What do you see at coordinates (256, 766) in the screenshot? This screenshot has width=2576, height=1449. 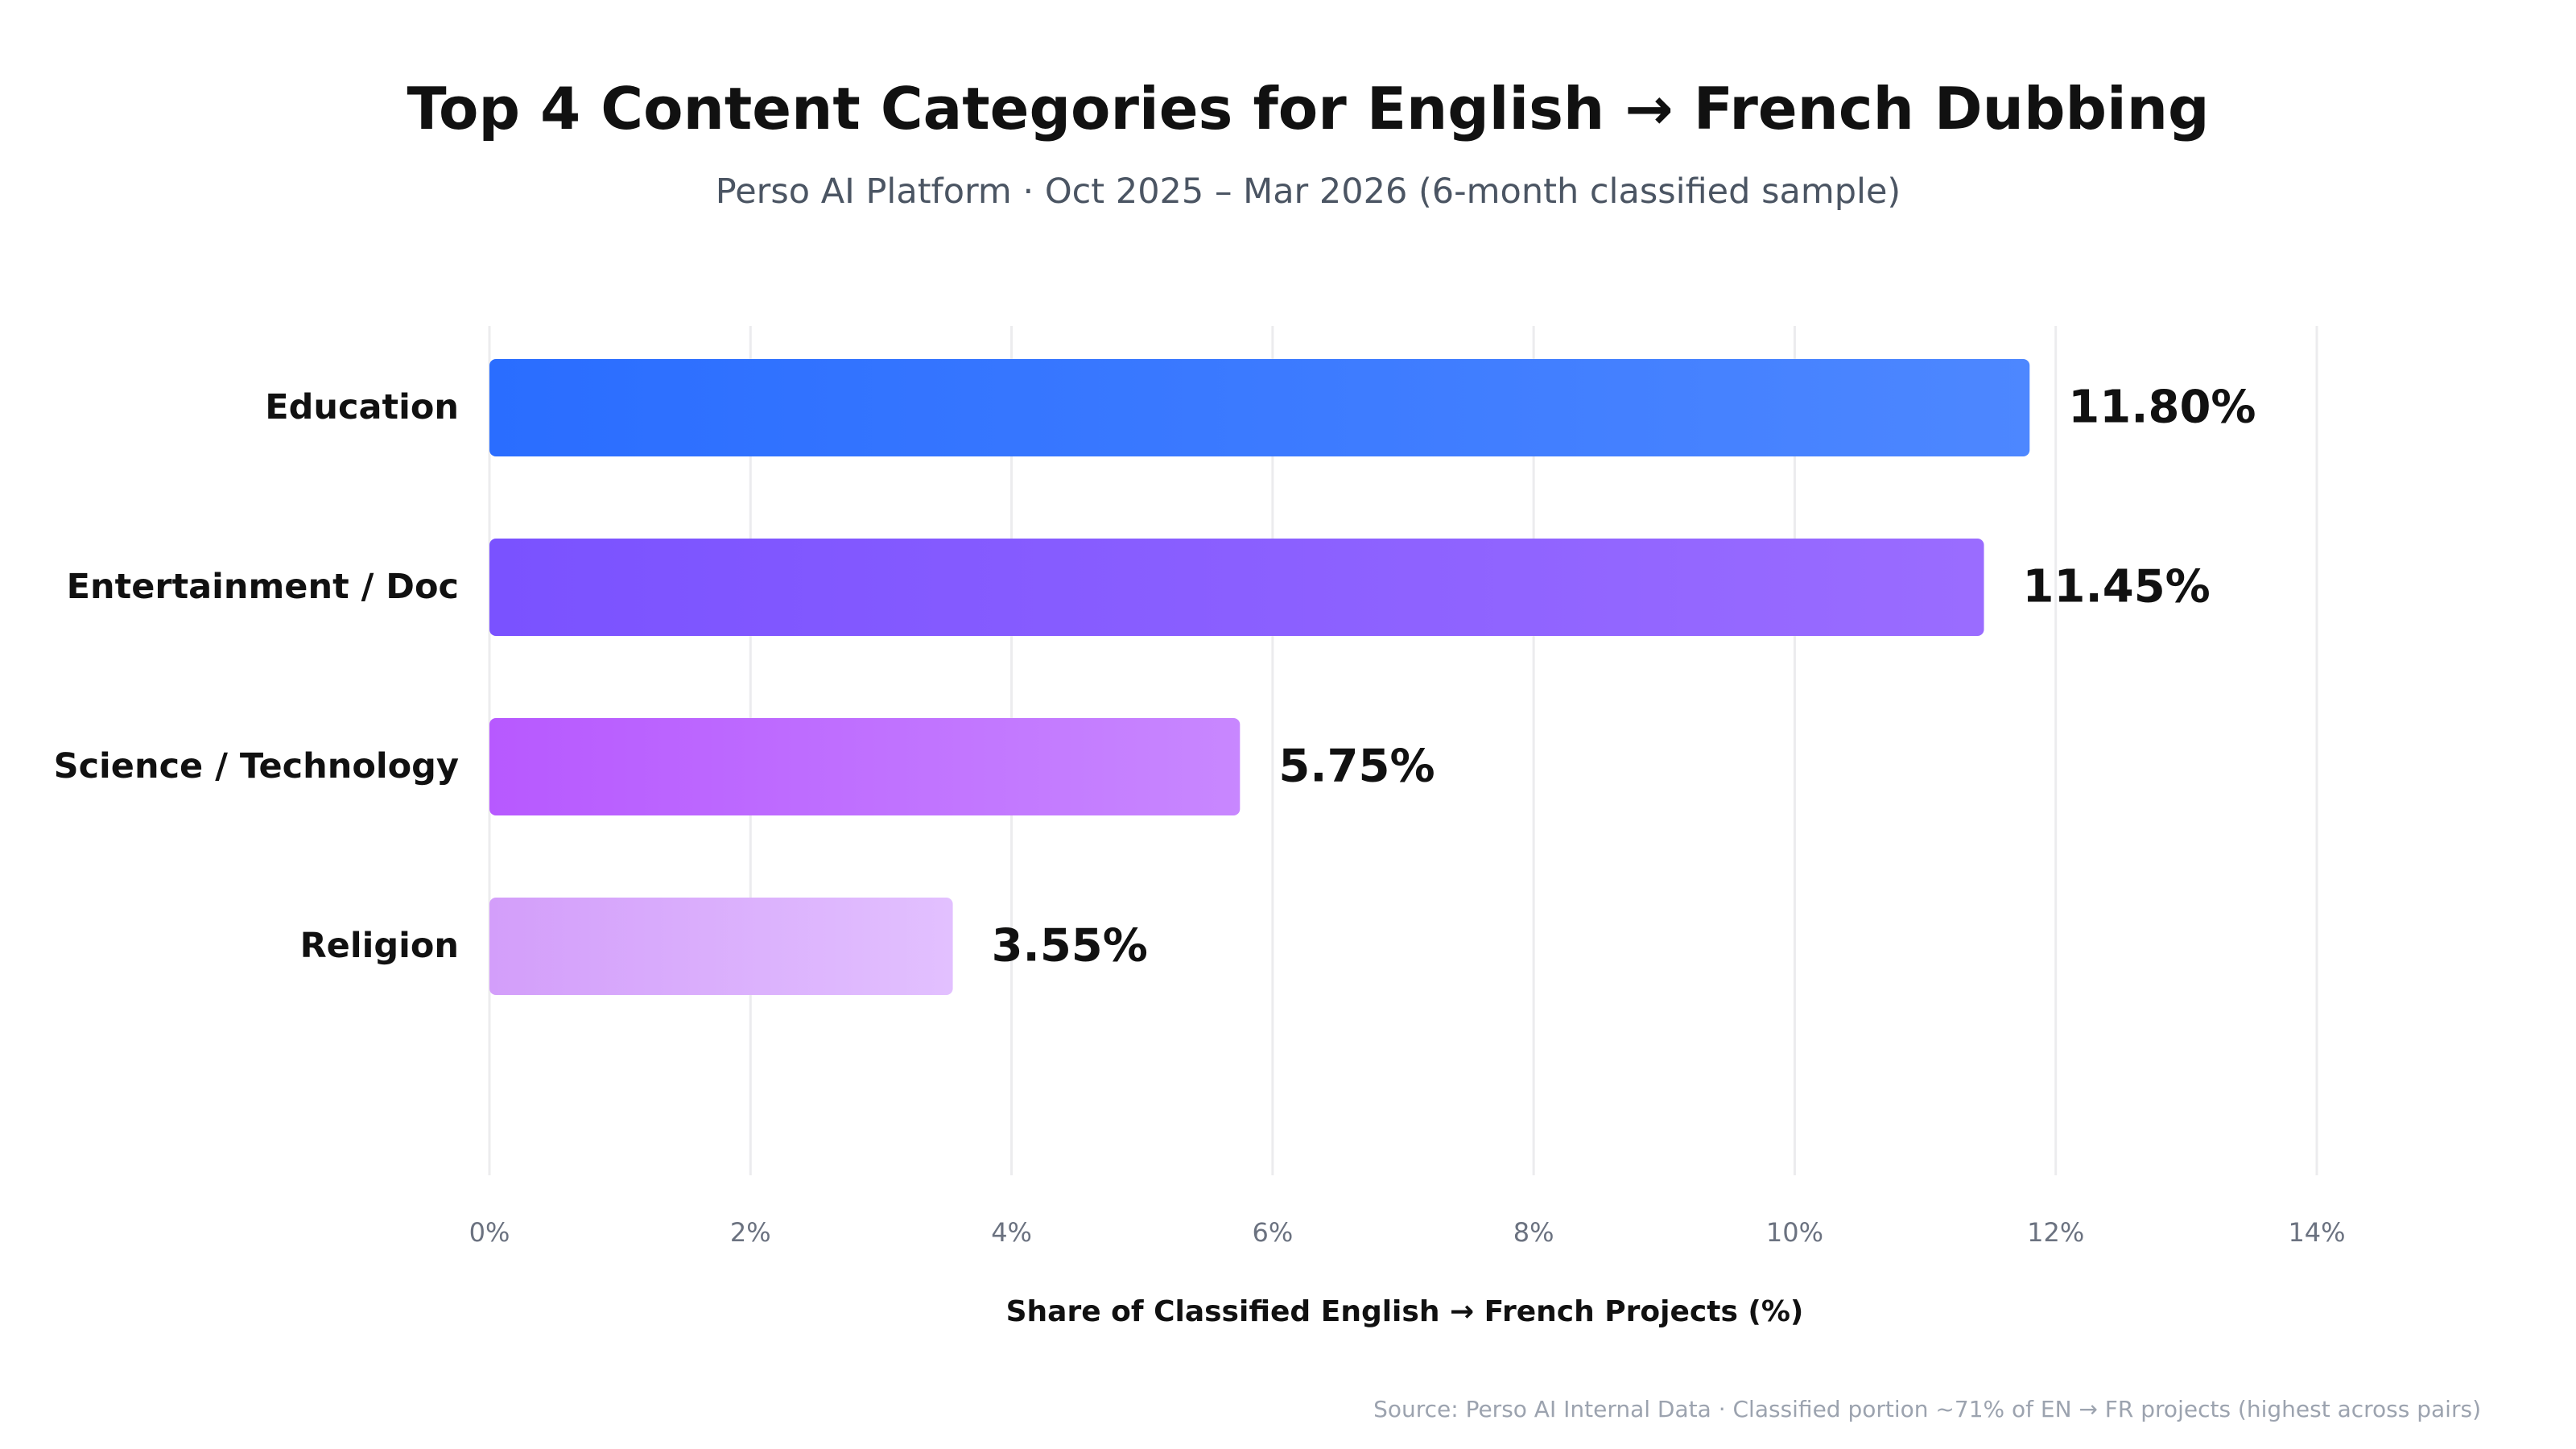 I see `category-label: Science / Technology` at bounding box center [256, 766].